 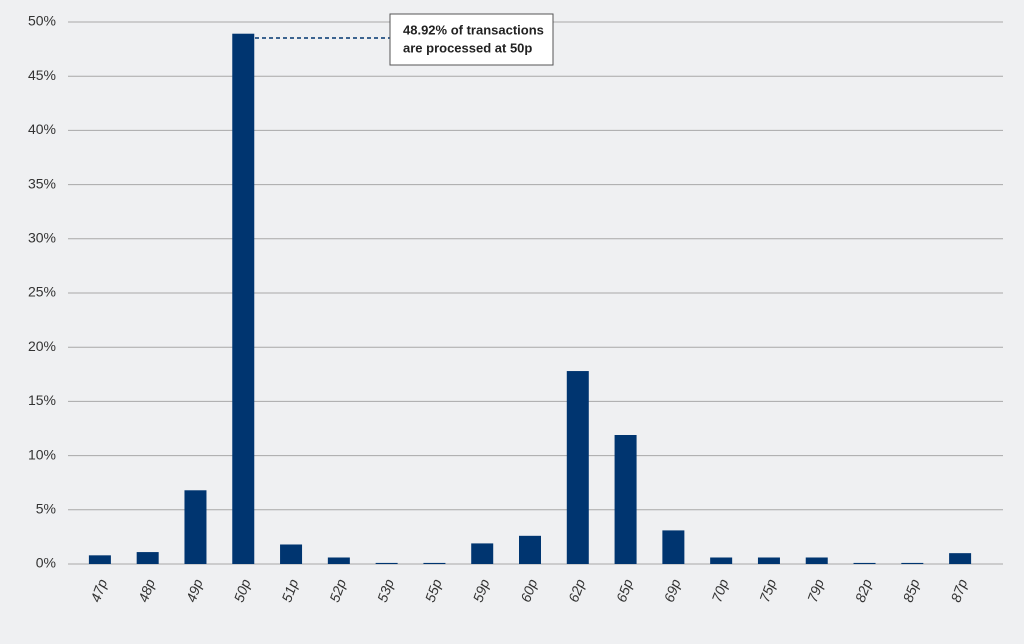 I want to click on x-tick-label: 82p, so click(x=863, y=591).